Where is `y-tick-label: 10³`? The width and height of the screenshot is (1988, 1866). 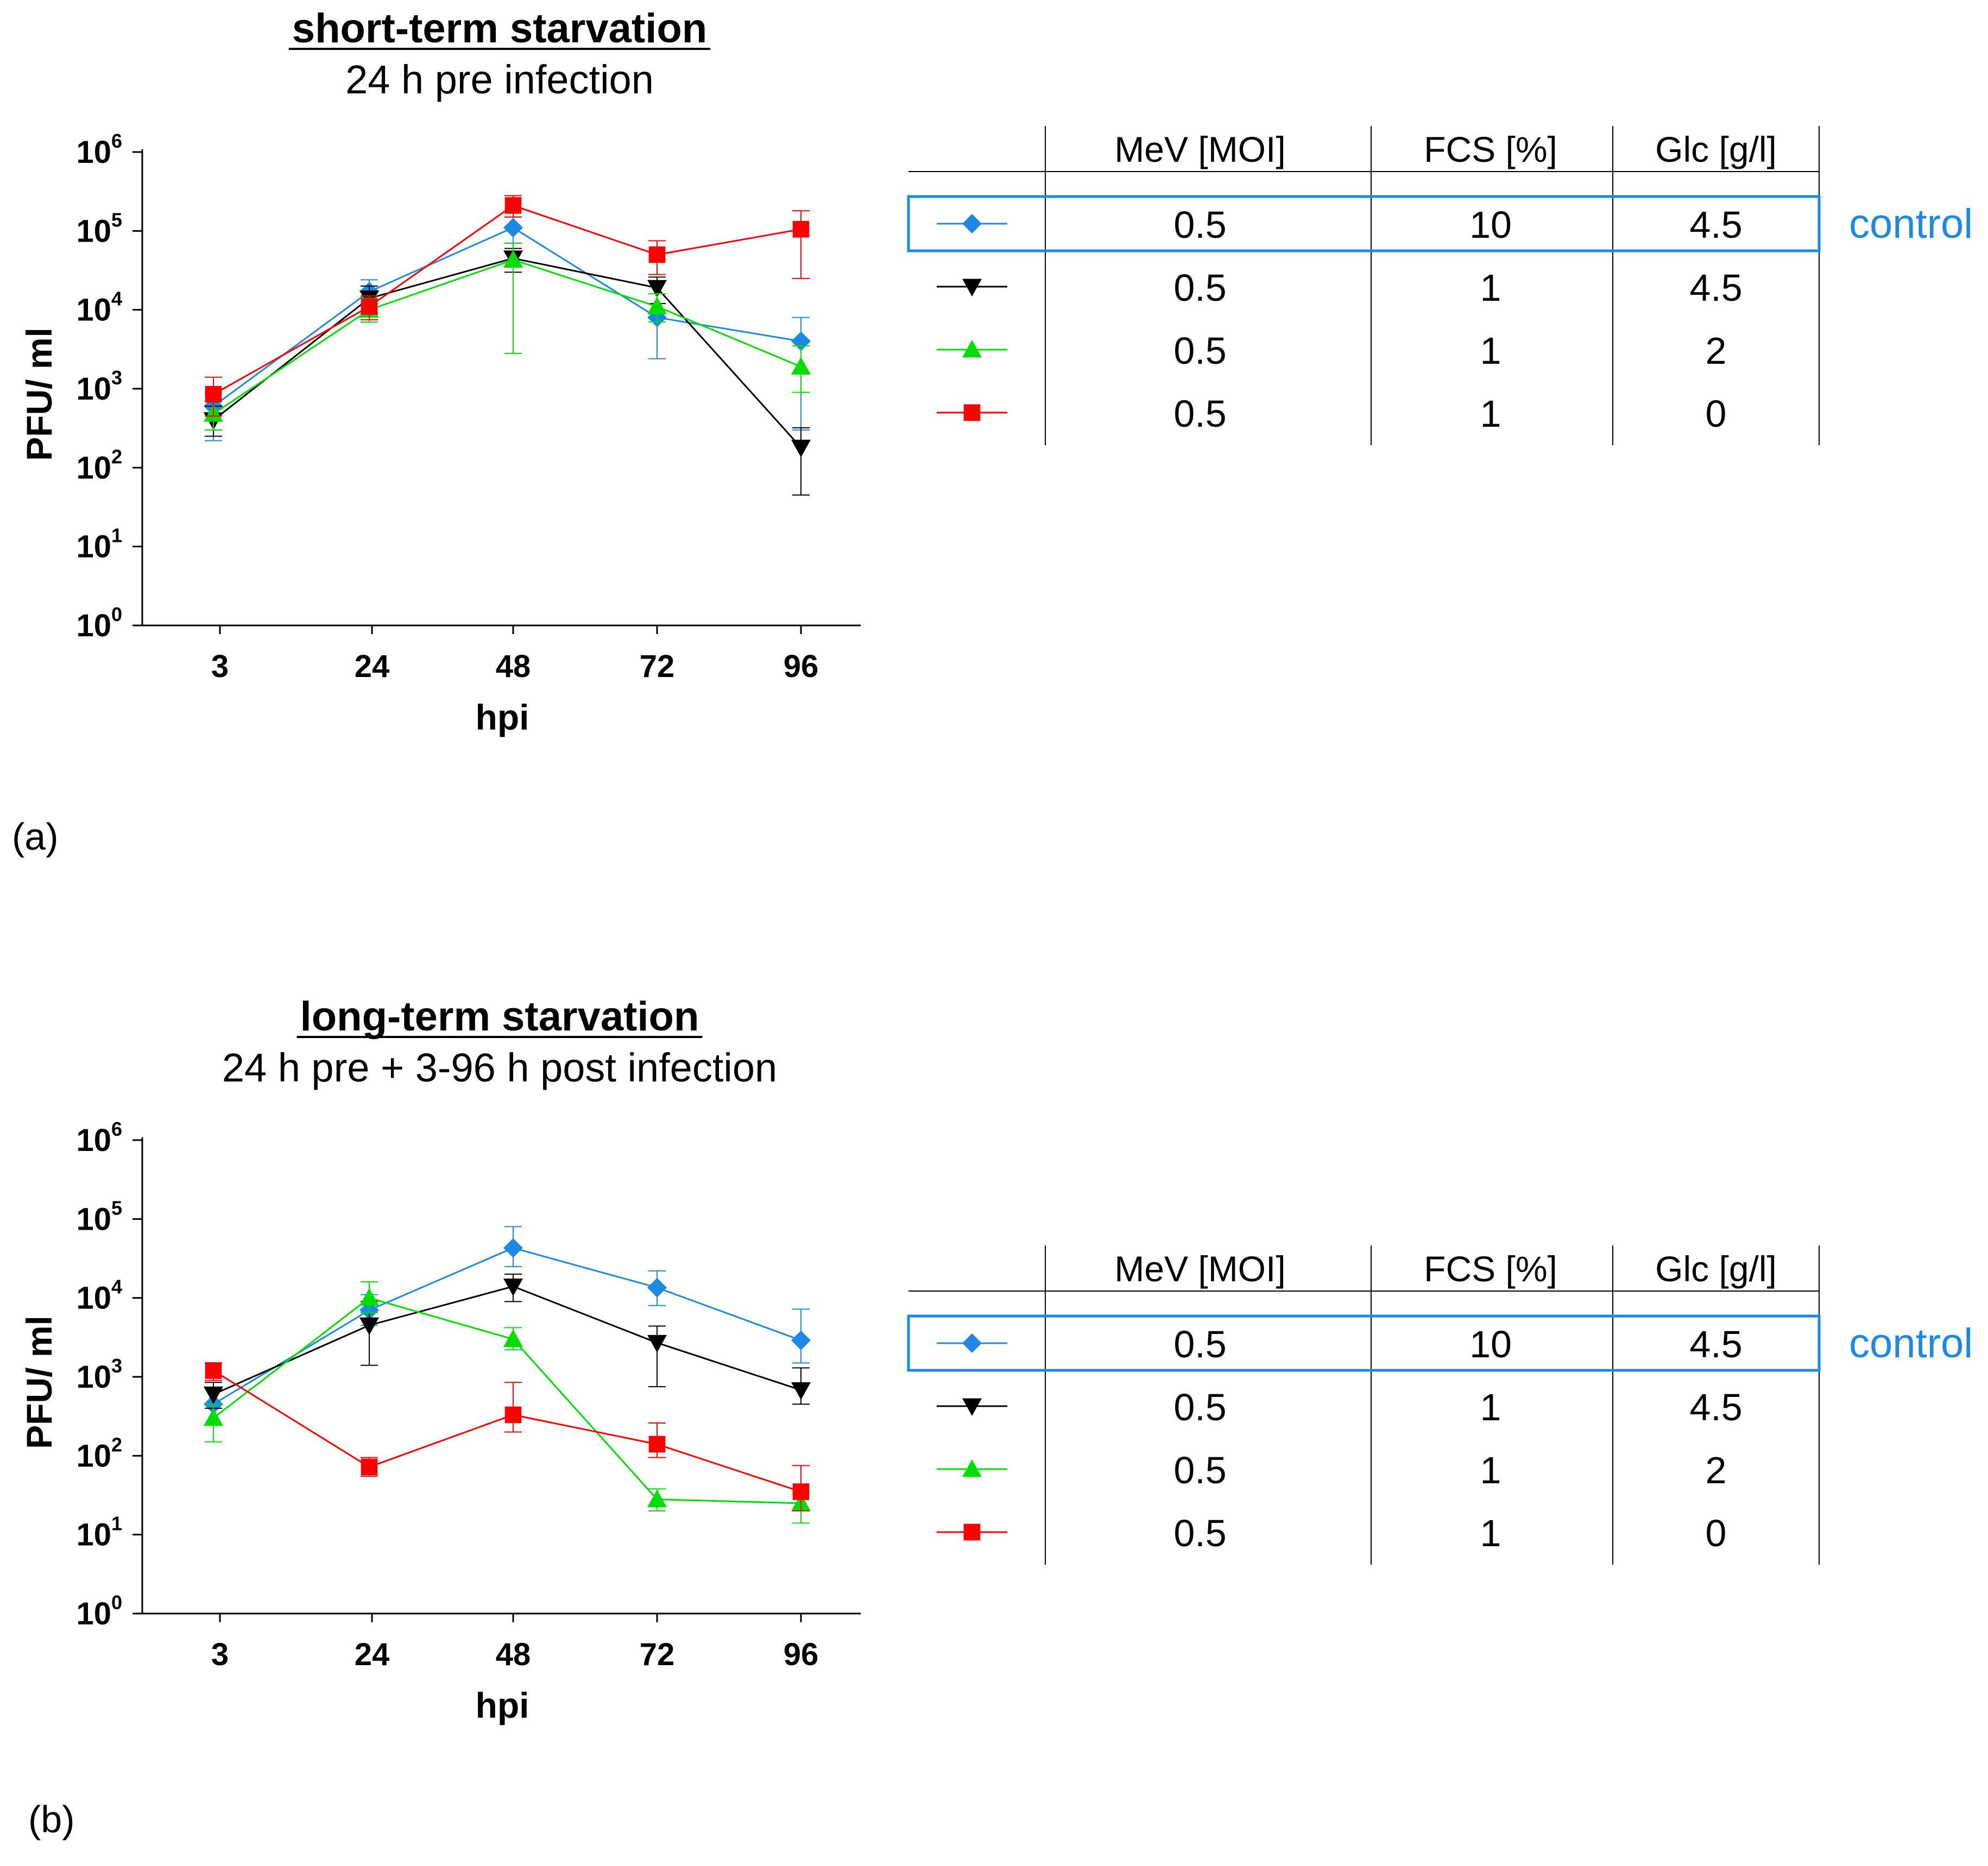
y-tick-label: 10³ is located at coordinates (99, 1375).